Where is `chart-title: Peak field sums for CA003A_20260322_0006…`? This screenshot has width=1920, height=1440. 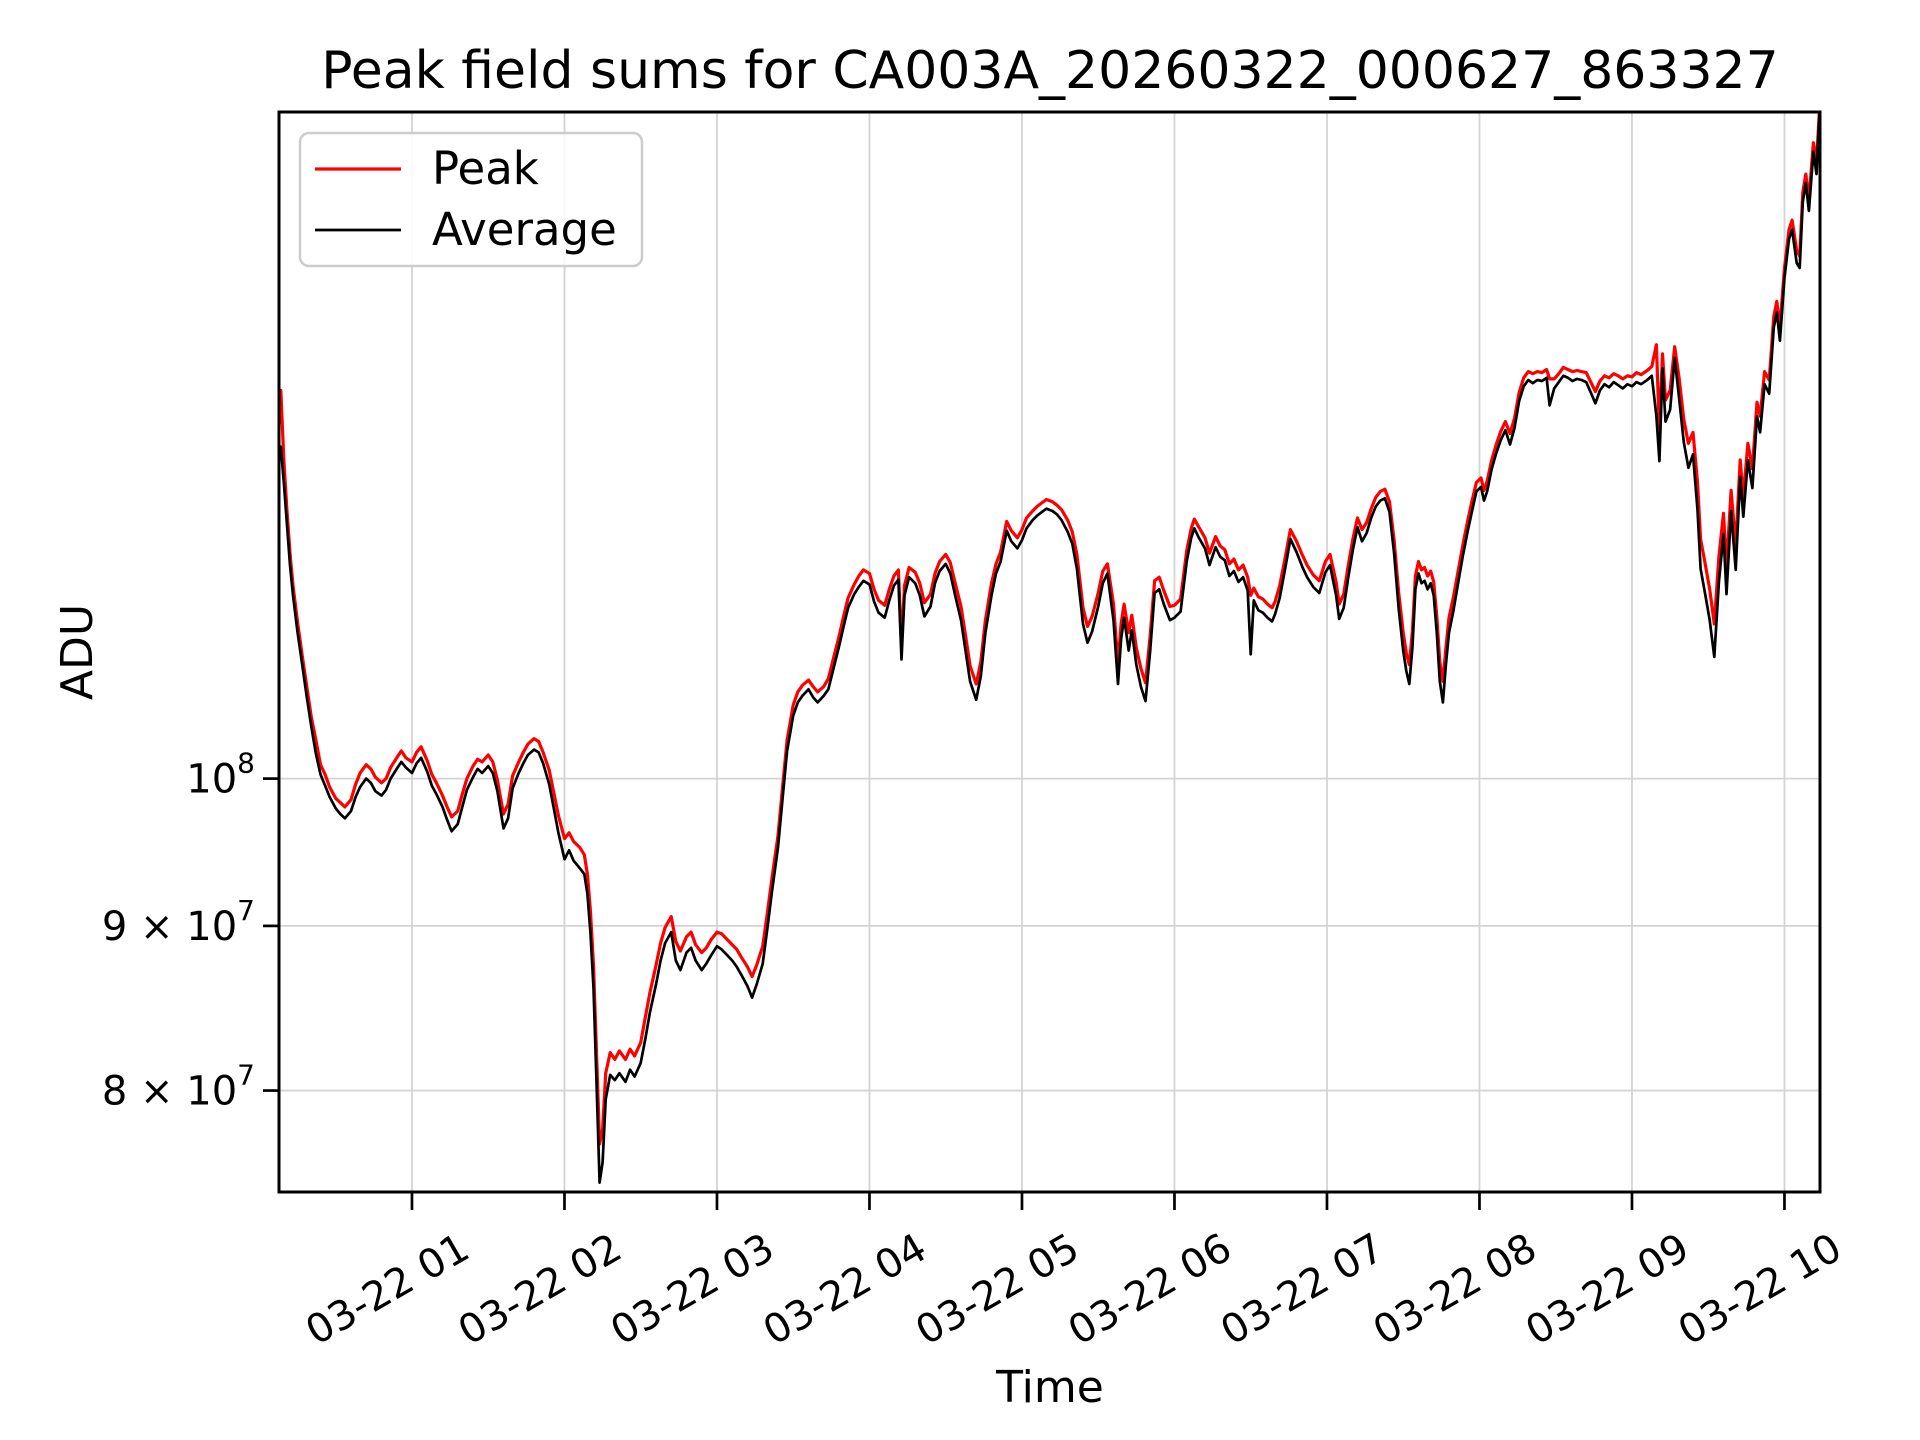
chart-title: Peak field sums for CA003A_20260322_0006… is located at coordinates (1049, 71).